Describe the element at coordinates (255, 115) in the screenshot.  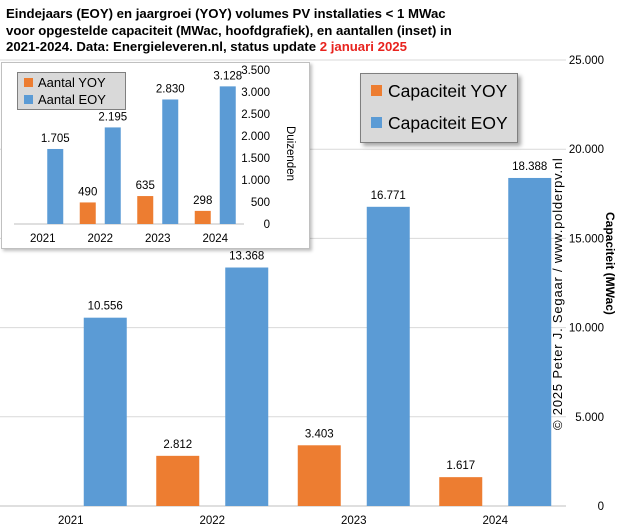
I see `inset-y-tick-label: 2.500` at that location.